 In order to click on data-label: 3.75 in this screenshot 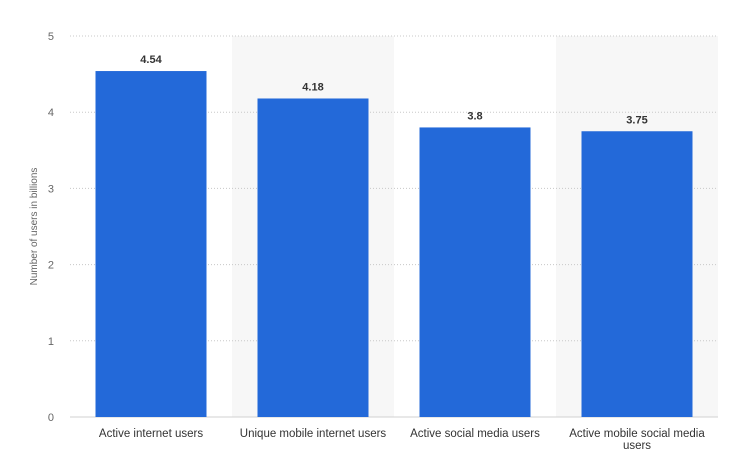, I will do `click(636, 120)`.